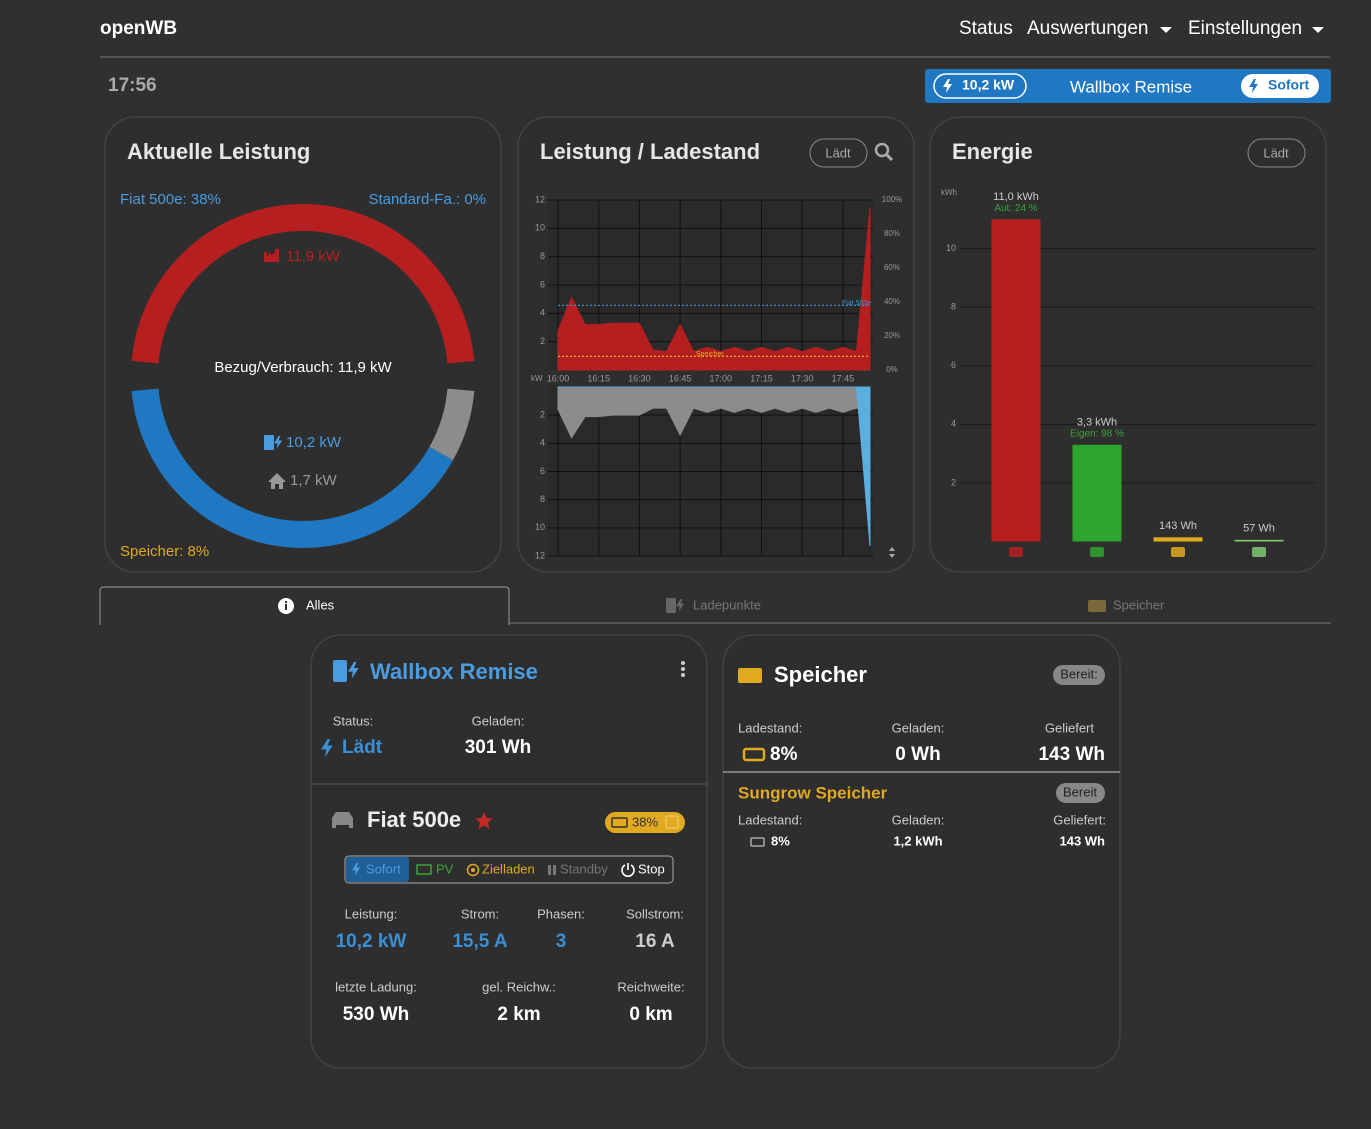  Describe the element at coordinates (584, 868) in the screenshot. I see `mode-button: Standby` at that location.